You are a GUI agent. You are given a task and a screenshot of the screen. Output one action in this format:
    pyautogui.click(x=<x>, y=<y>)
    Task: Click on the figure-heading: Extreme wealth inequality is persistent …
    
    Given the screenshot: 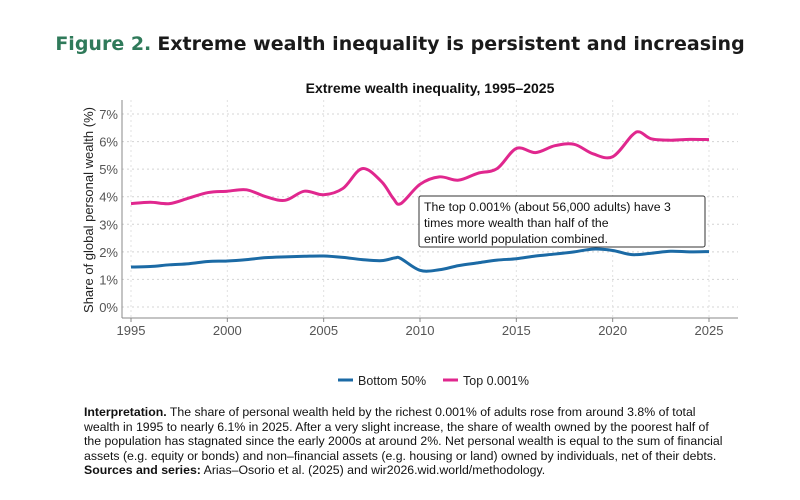 What is the action you would take?
    pyautogui.click(x=451, y=44)
    